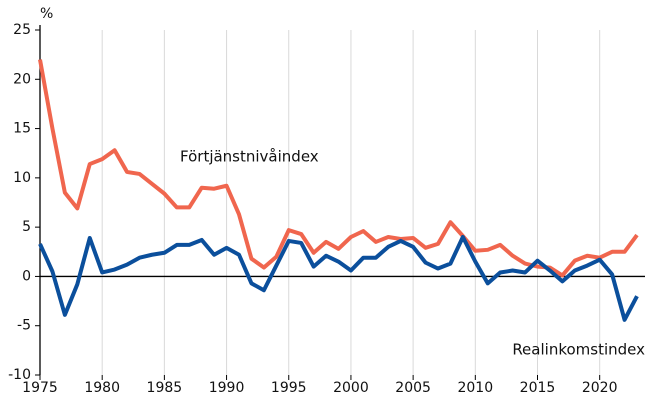 Image resolution: width=649 pixels, height=404 pixels. I want to click on x-tick-label: 2000, so click(351, 388).